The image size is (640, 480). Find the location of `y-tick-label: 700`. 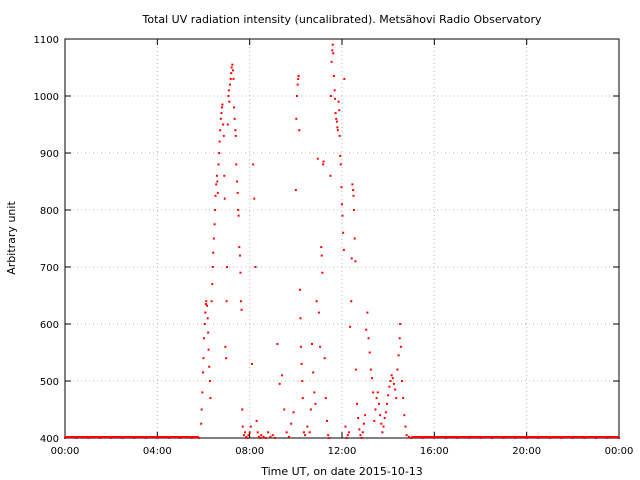

y-tick-label: 700 is located at coordinates (49, 268).